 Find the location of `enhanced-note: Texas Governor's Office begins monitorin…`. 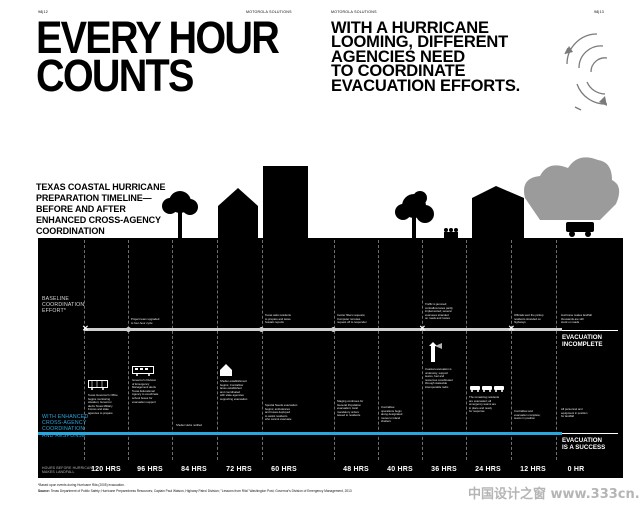

enhanced-note: Texas Governor's Office begins monitorin… is located at coordinates (107, 404).